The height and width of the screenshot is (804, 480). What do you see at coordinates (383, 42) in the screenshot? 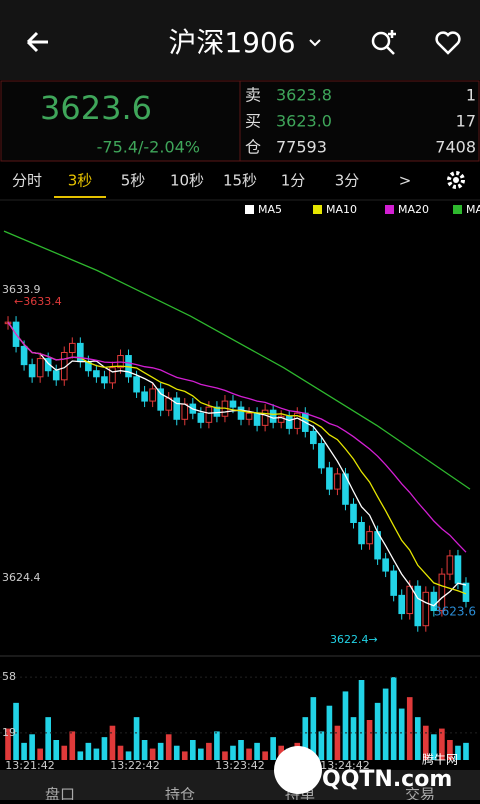
I see `search-icon` at bounding box center [383, 42].